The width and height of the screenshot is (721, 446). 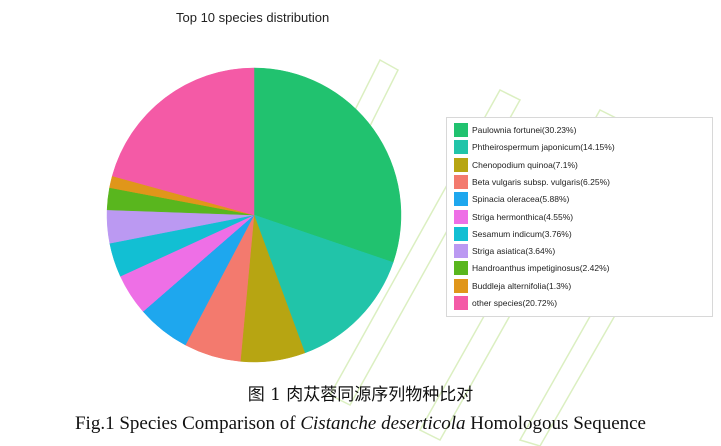 I want to click on legend-label: other species(20.72%), so click(x=515, y=303).